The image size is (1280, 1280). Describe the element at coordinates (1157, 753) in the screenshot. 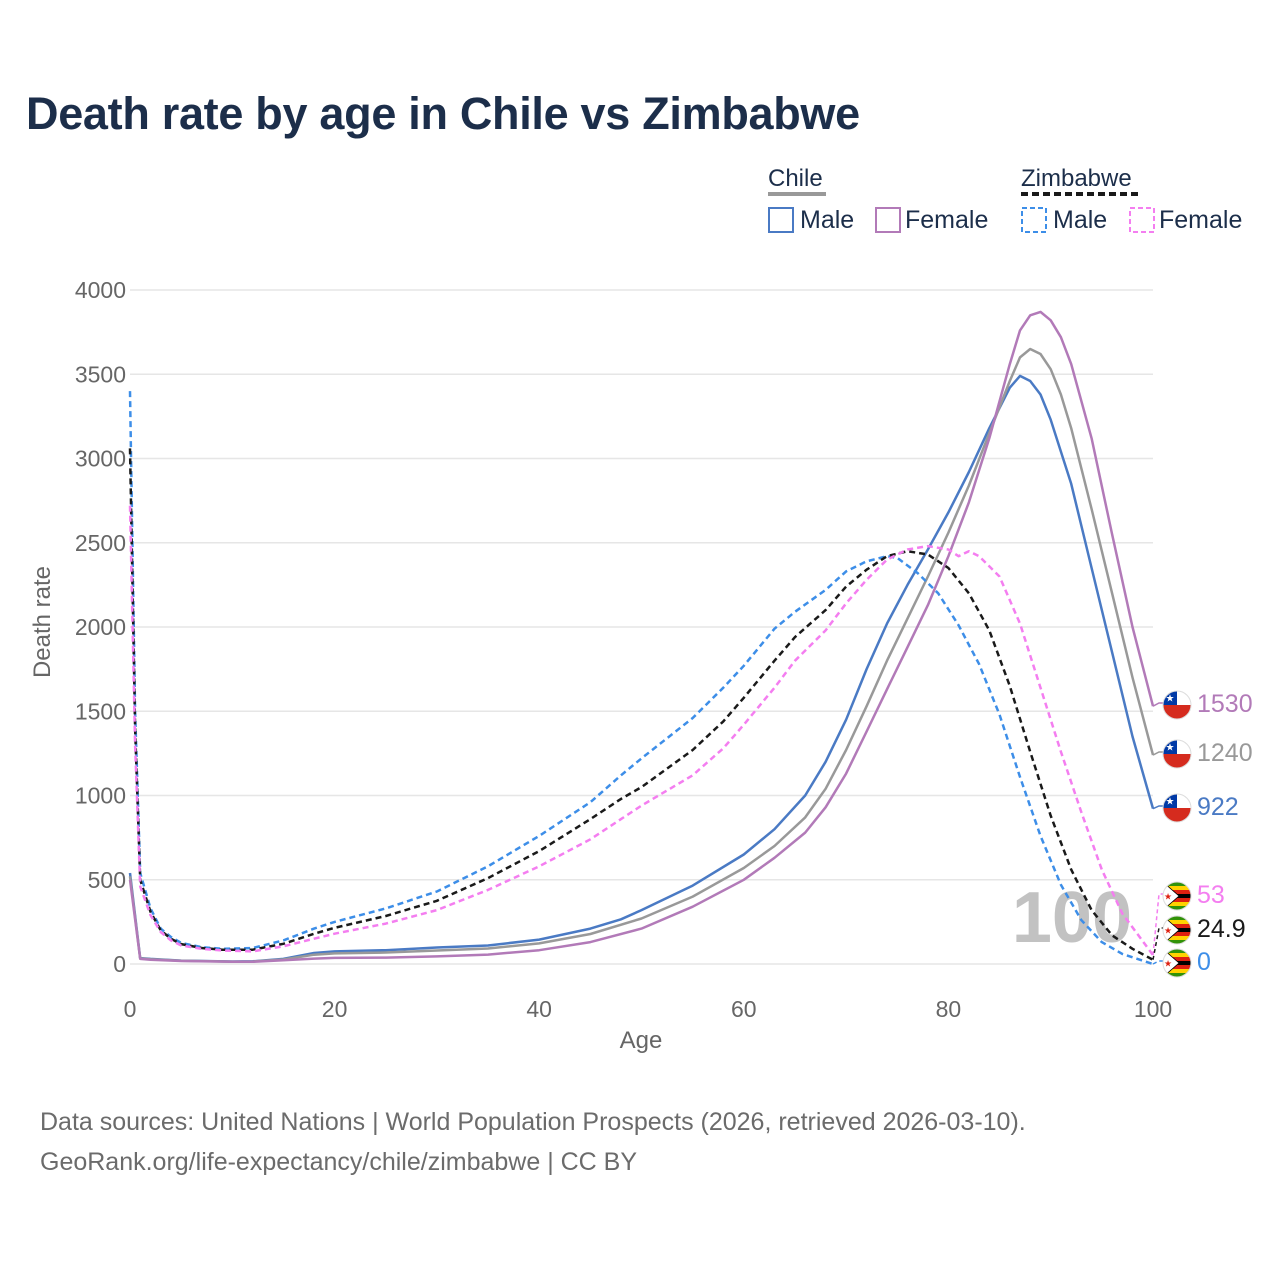

I see `connector-chile-total` at that location.